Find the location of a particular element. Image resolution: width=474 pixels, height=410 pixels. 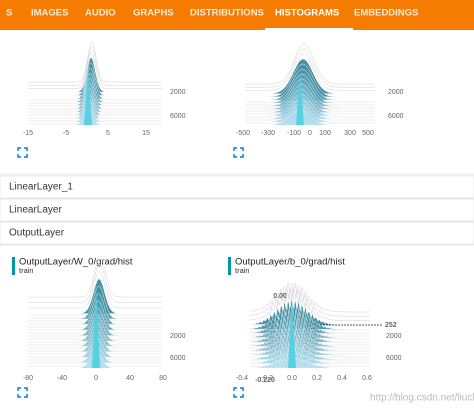

x-tick-label: 0.4 is located at coordinates (342, 378).